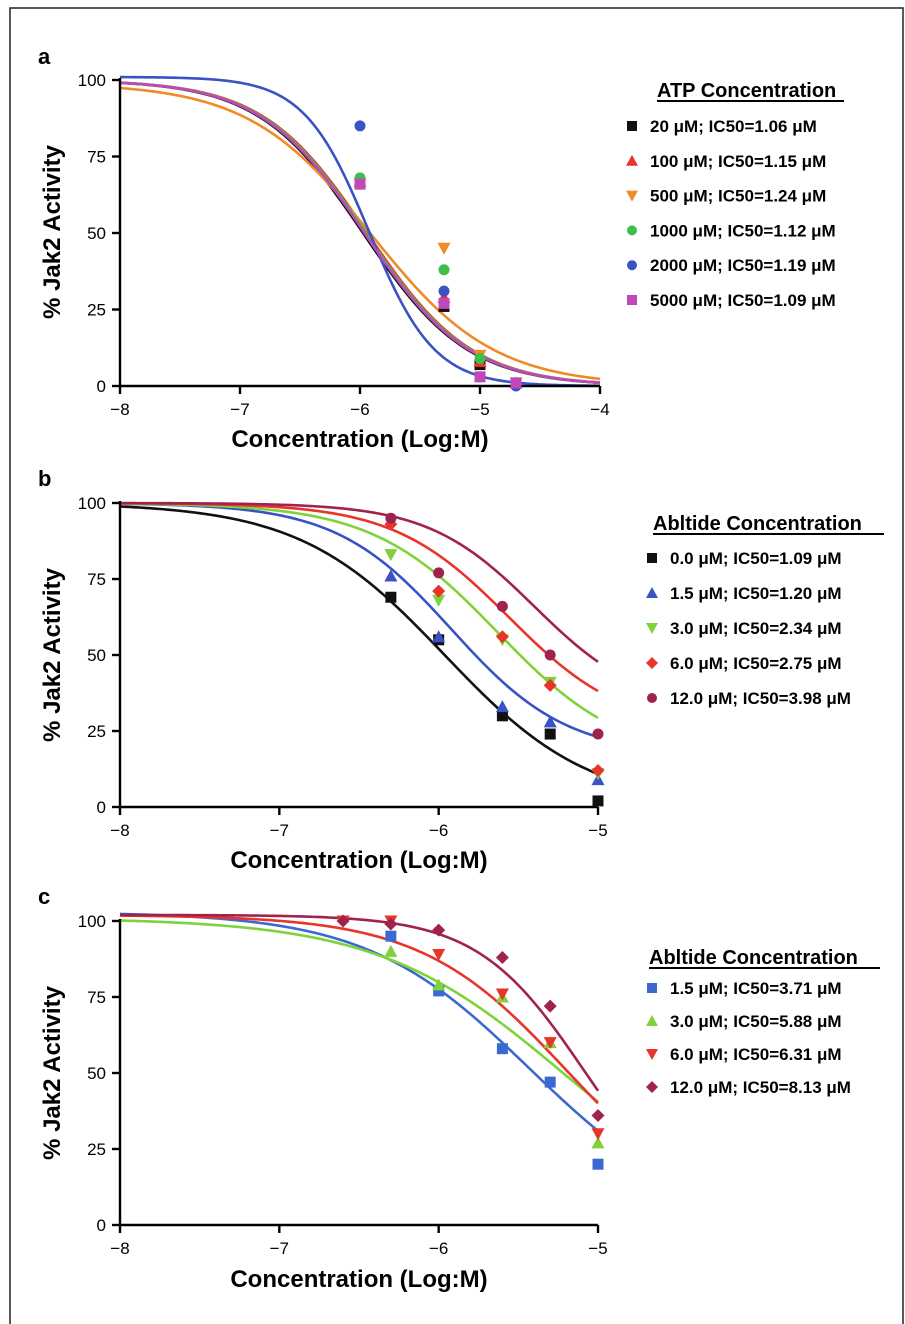 The width and height of the screenshot is (905, 1324). Describe the element at coordinates (756, 988) in the screenshot. I see `legend-label-series-1: 1.5 μM; IC50=3.71 μM` at that location.